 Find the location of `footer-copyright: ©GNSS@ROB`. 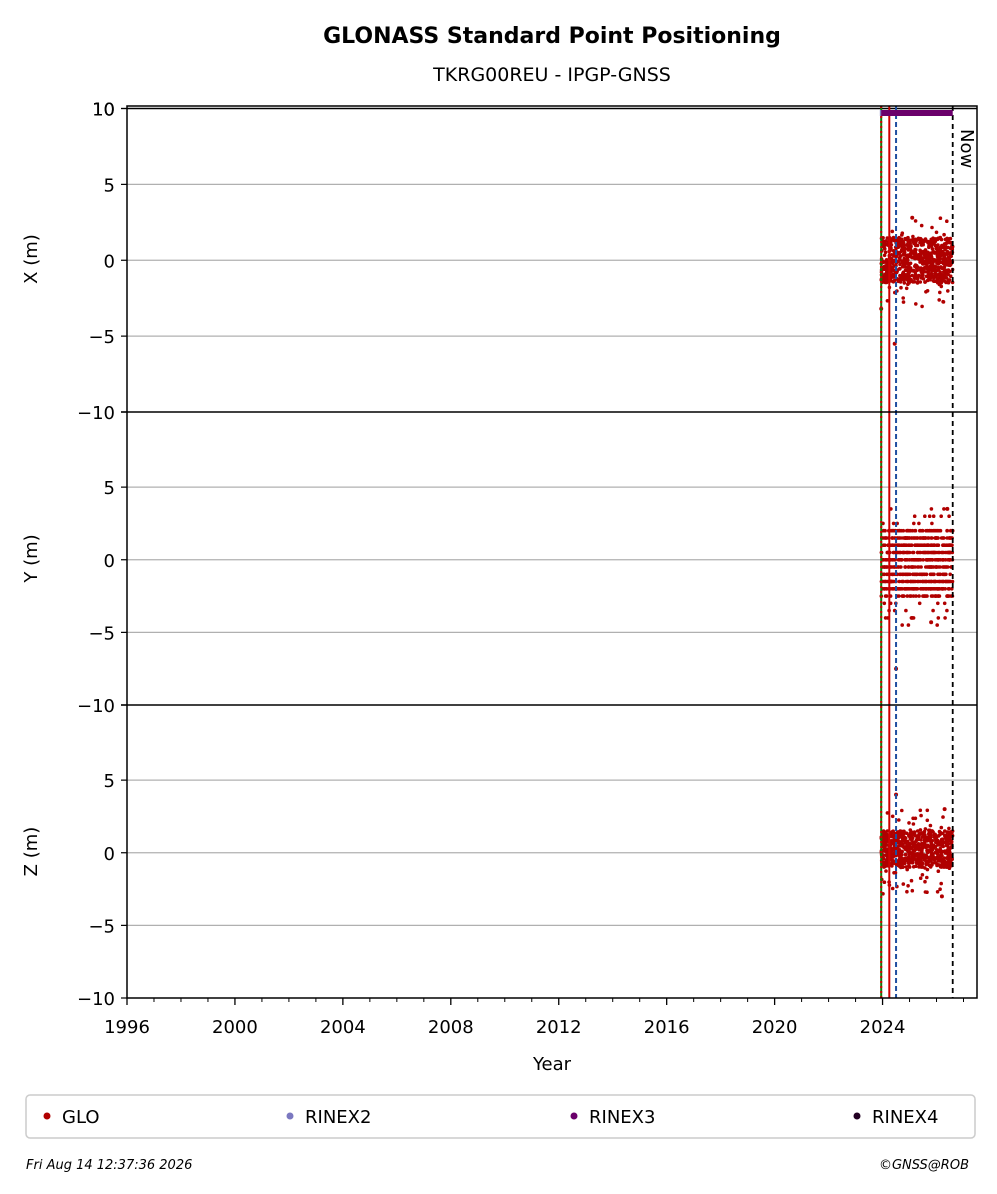

footer-copyright: ©GNSS@ROB is located at coordinates (924, 1165).